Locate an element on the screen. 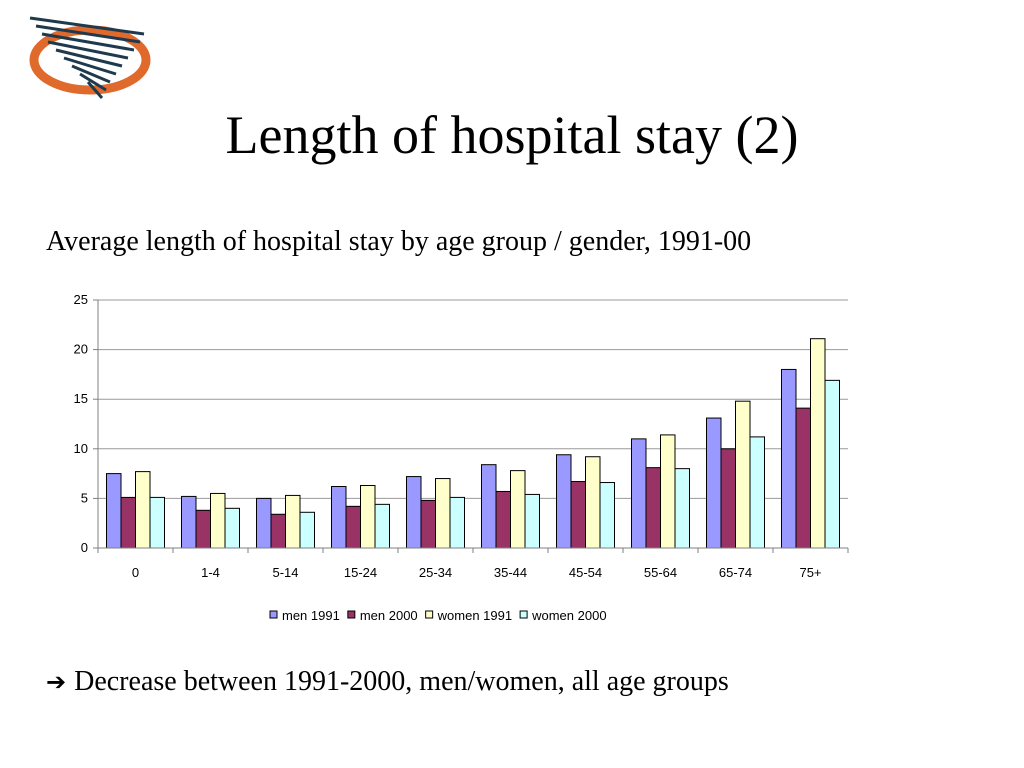 The width and height of the screenshot is (1024, 768). y-tick-label: 10 is located at coordinates (81, 448).